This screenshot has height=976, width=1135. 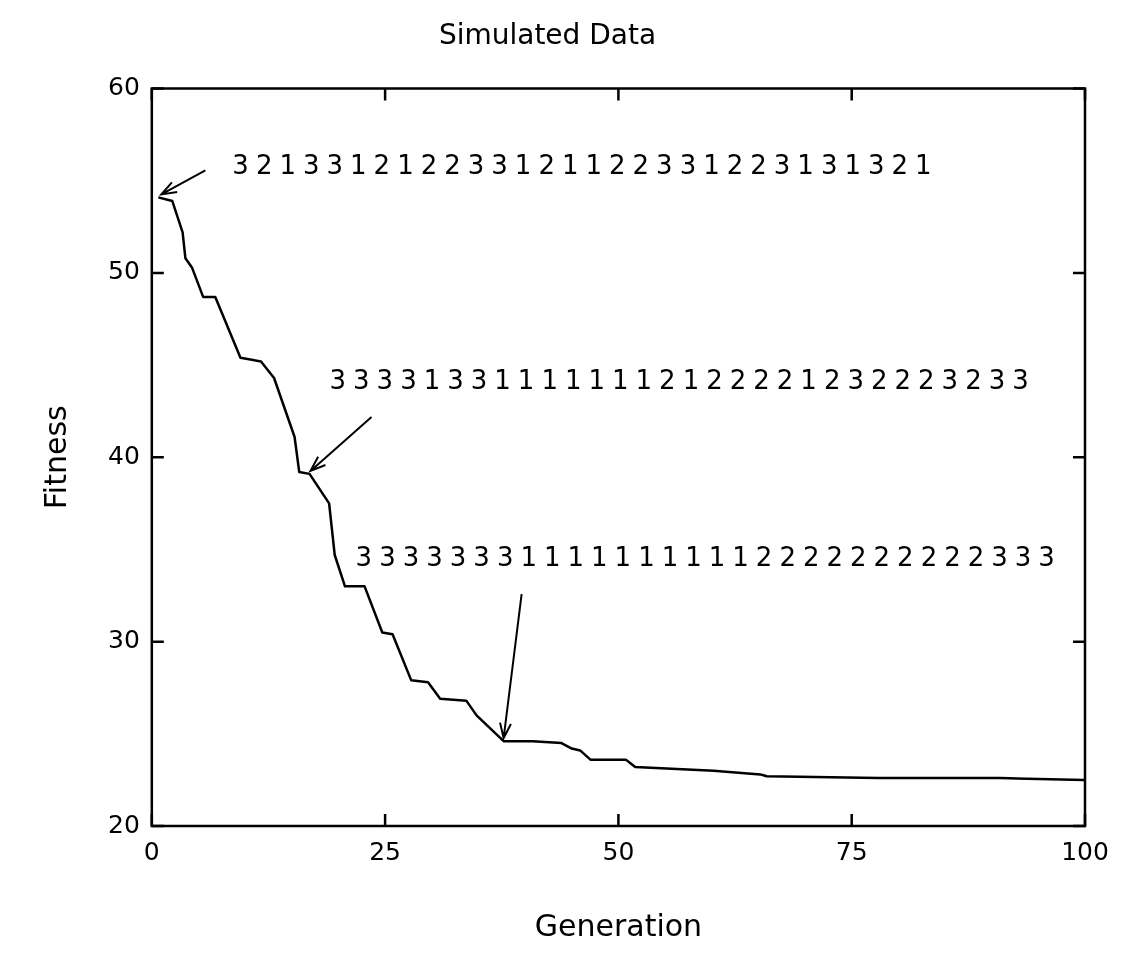 What do you see at coordinates (151, 851) in the screenshot?
I see `x-tick-label: 0` at bounding box center [151, 851].